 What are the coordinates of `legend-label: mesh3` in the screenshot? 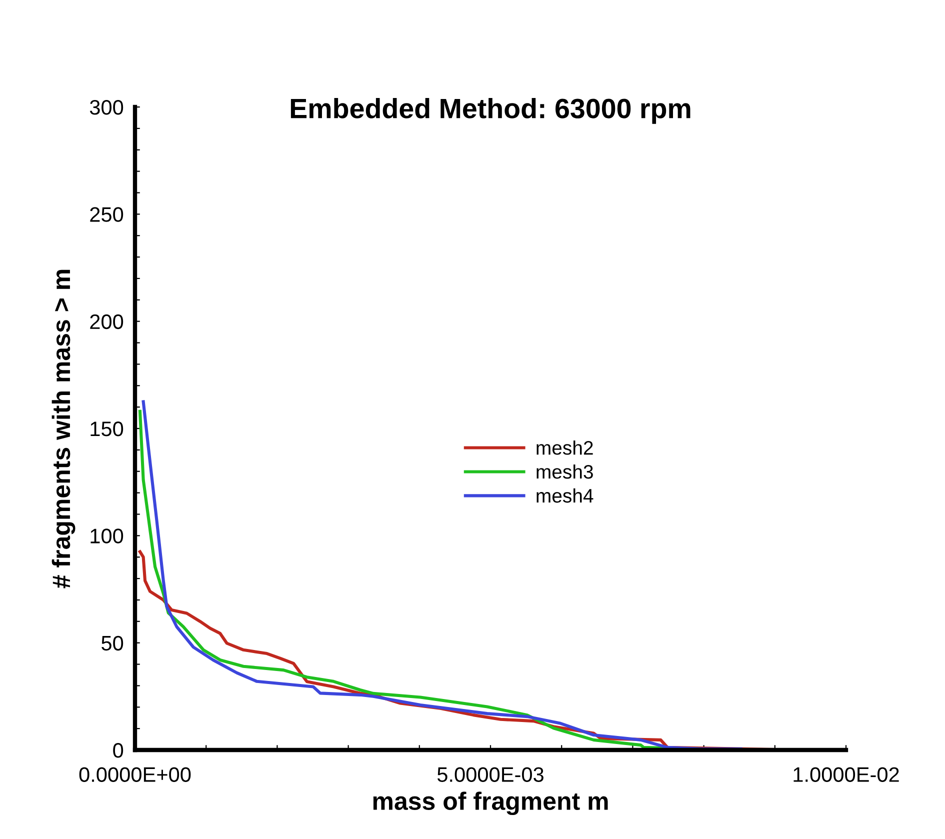 It's located at (564, 471).